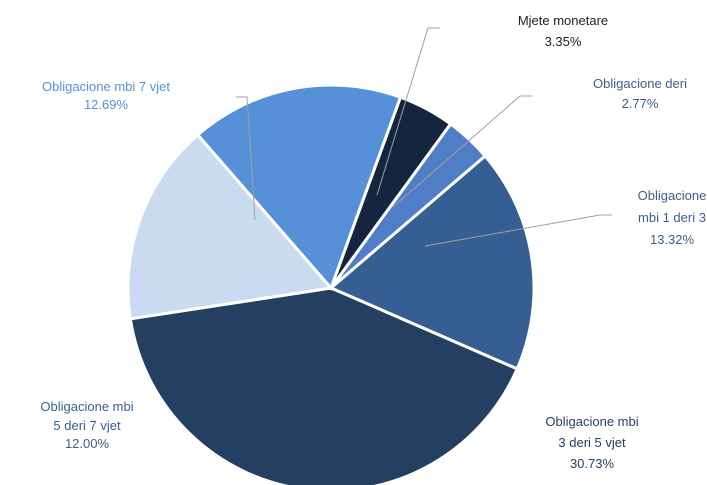 This screenshot has height=485, width=707. What do you see at coordinates (106, 86) in the screenshot?
I see `category-label: Obligacione mbi 7 vjet` at bounding box center [106, 86].